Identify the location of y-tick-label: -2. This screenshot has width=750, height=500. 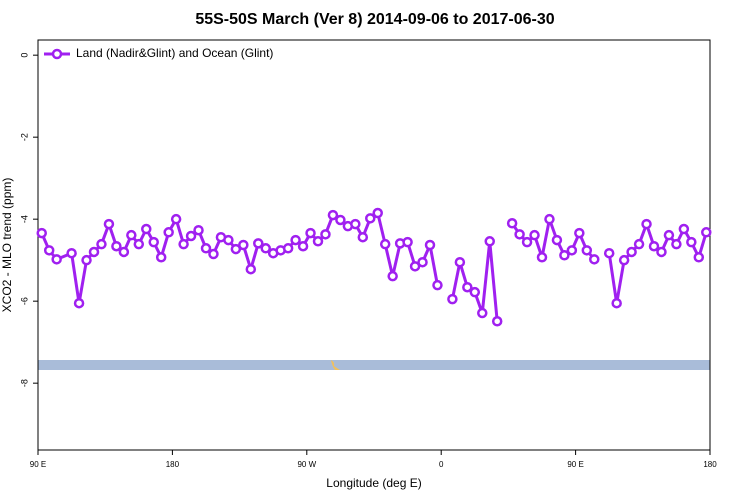
(24, 137).